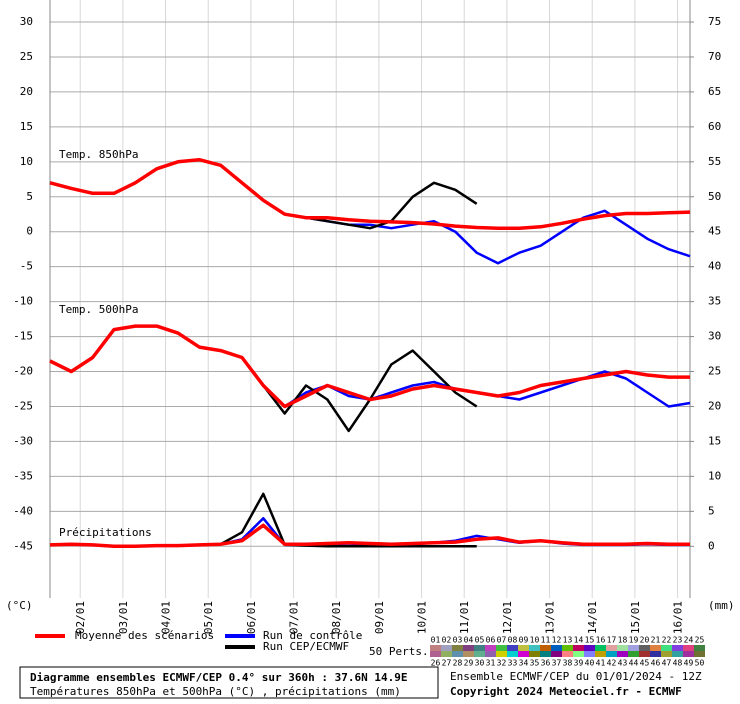 This screenshot has width=740, height=704. What do you see at coordinates (678, 663) in the screenshot?
I see `perturbation-label: 48` at bounding box center [678, 663].